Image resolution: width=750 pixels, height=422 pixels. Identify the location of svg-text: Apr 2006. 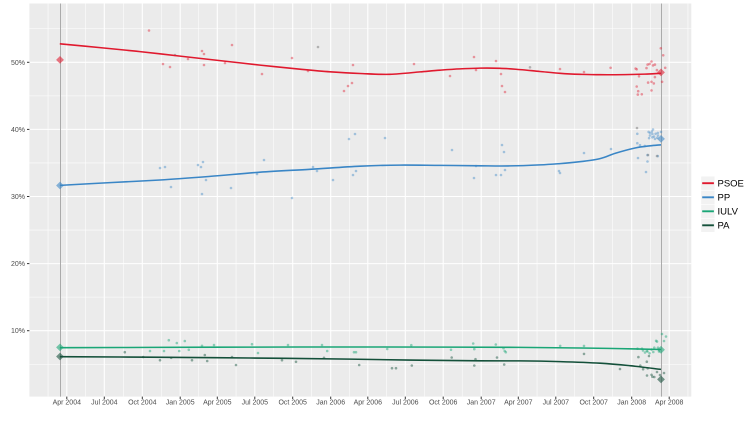
(368, 403).